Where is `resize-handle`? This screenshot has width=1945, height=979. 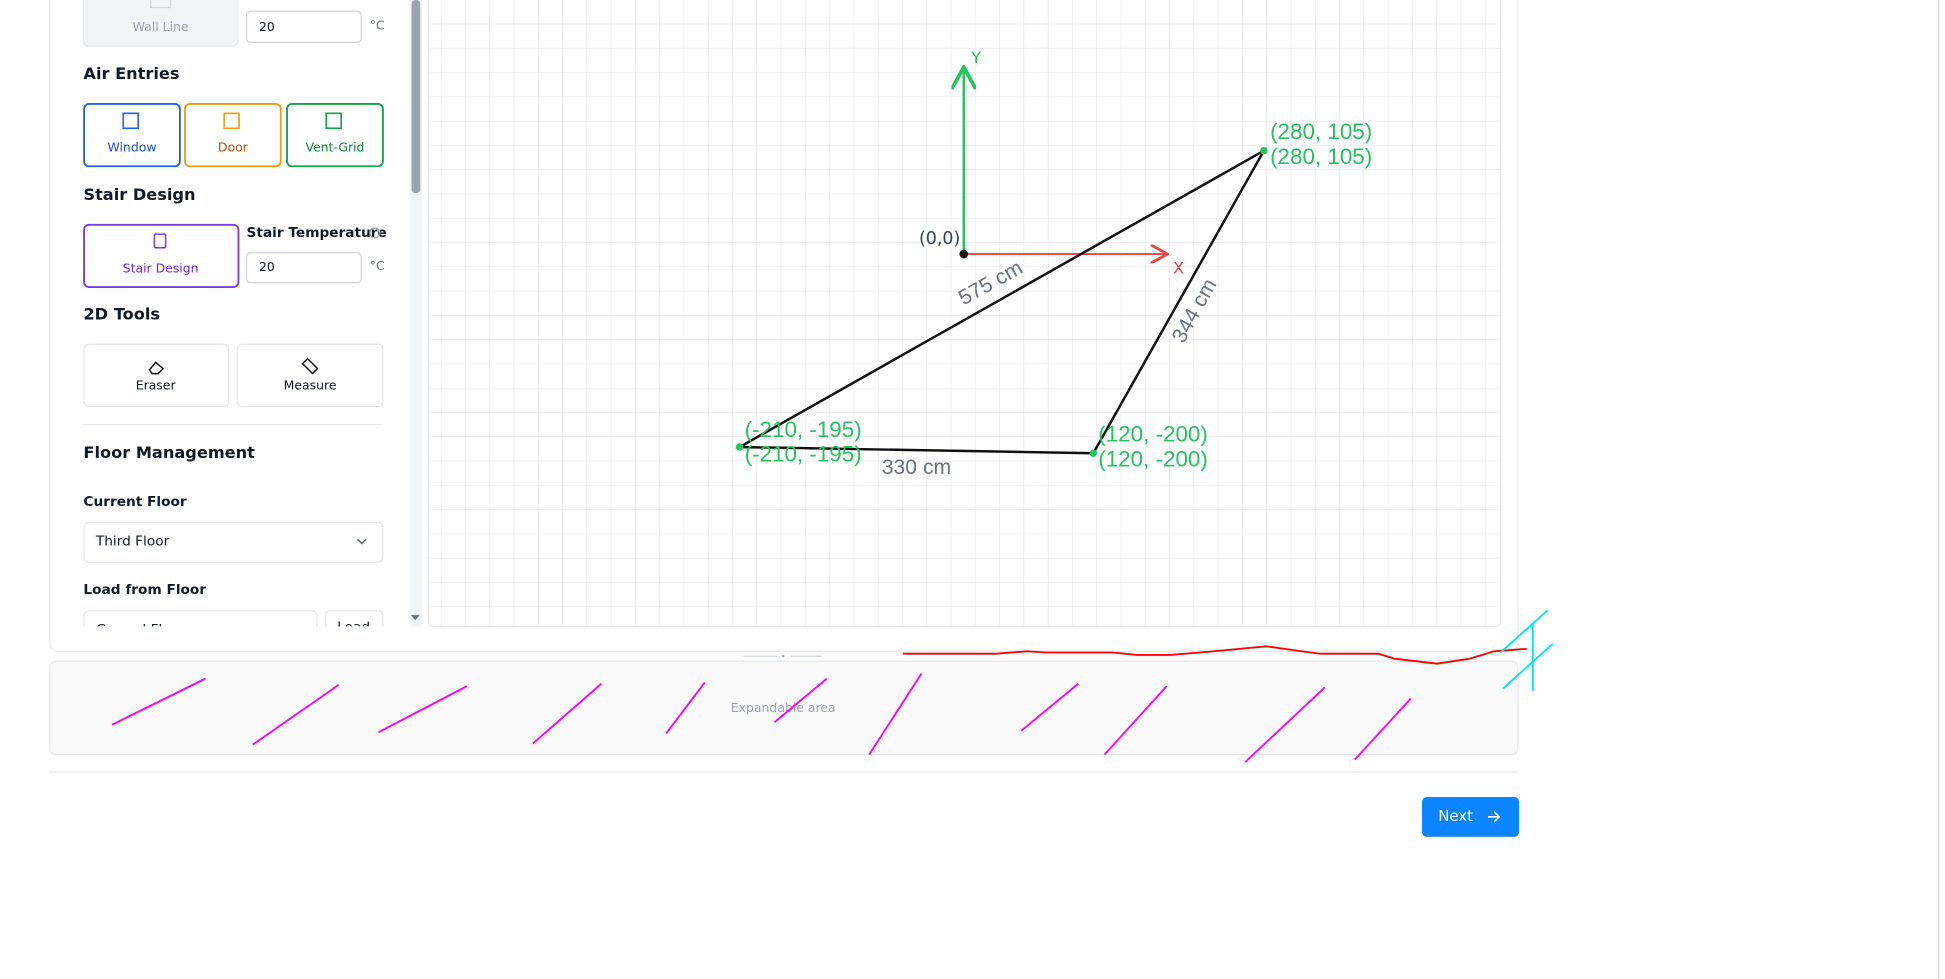
resize-handle is located at coordinates (783, 656).